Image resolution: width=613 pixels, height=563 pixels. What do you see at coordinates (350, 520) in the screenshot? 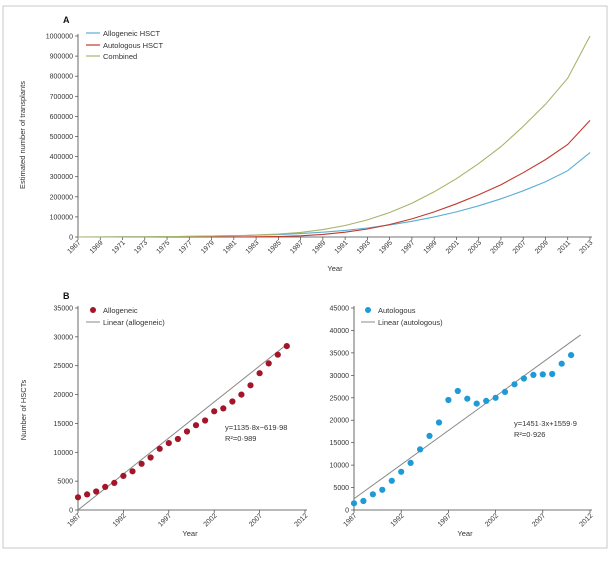
I see `panel-b-right-x-tick-label: 1987` at bounding box center [350, 520].